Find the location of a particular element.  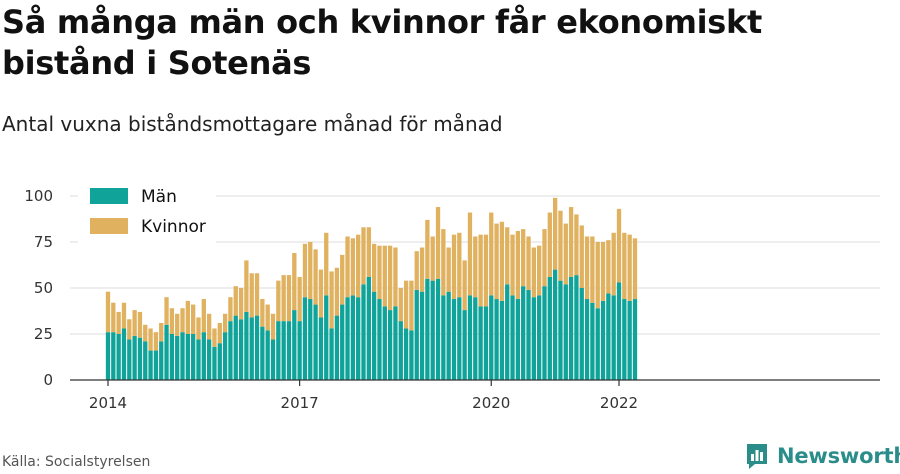

brand-name: Newsworthy is located at coordinates (838, 456).